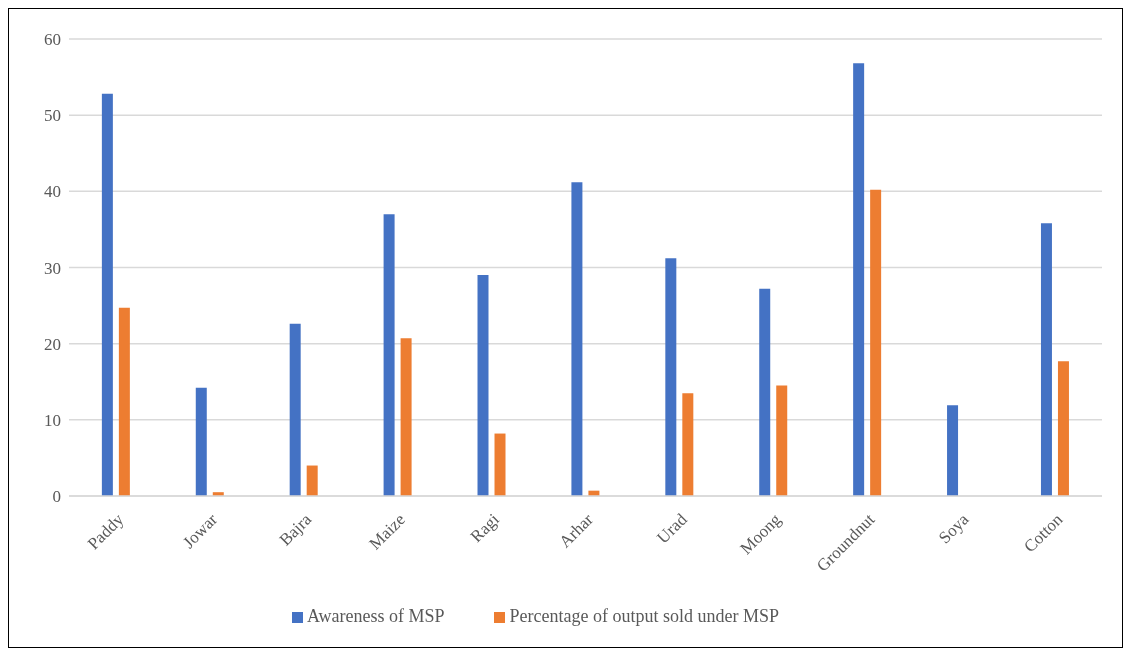 Image resolution: width=1131 pixels, height=656 pixels. I want to click on y-tick-label: 60, so click(52, 40).